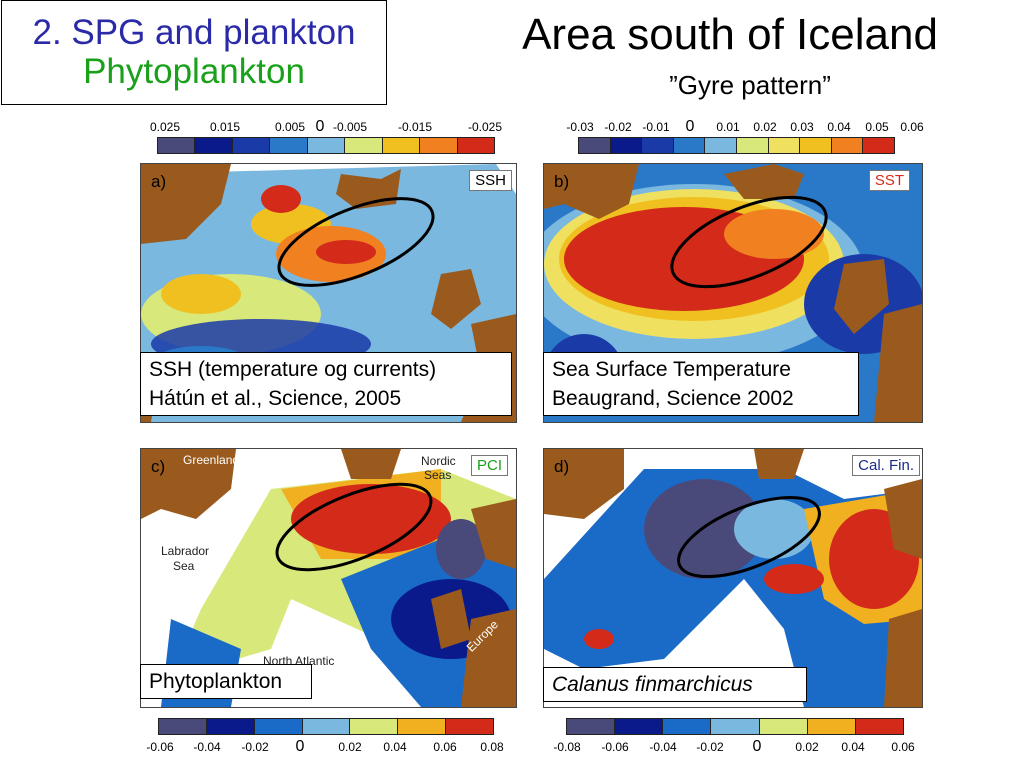 This screenshot has width=1024, height=768. I want to click on label-sea: Sea, so click(184, 566).